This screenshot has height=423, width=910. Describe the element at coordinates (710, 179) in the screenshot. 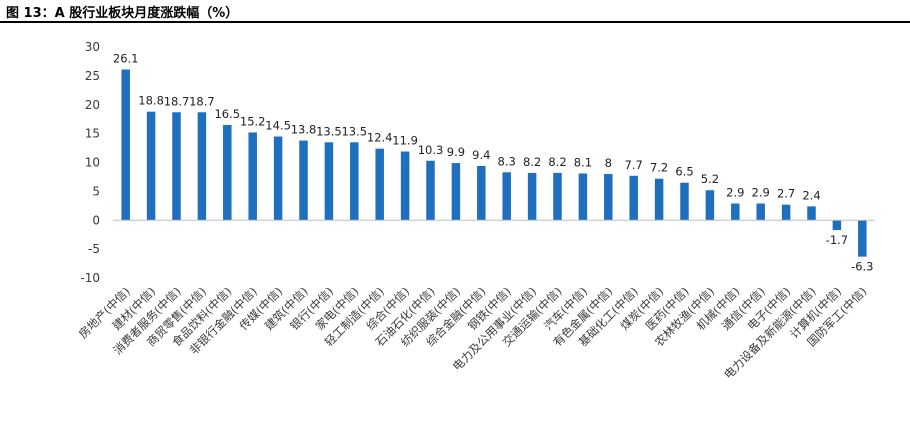

I see `data-label: 5.2` at that location.